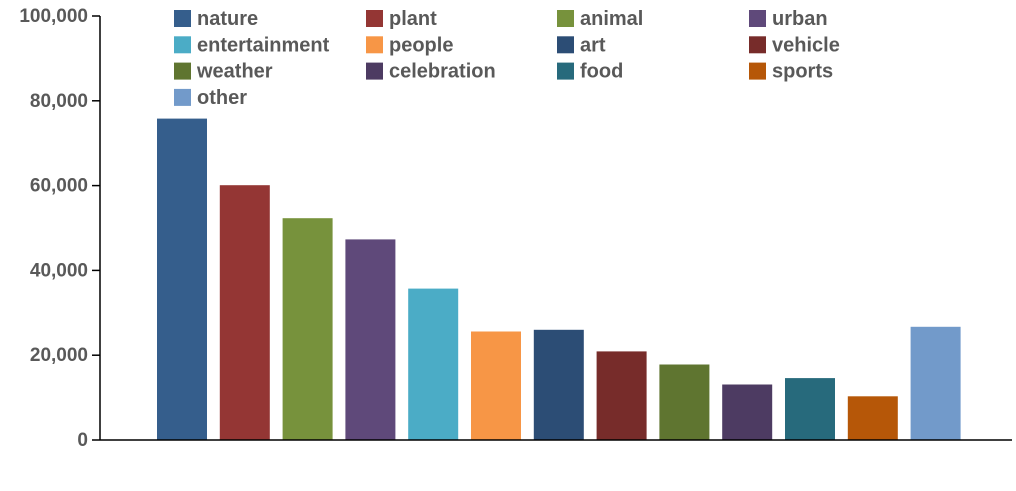 Image resolution: width=1016 pixels, height=491 pixels. What do you see at coordinates (234, 72) in the screenshot?
I see `legend-label: weather` at bounding box center [234, 72].